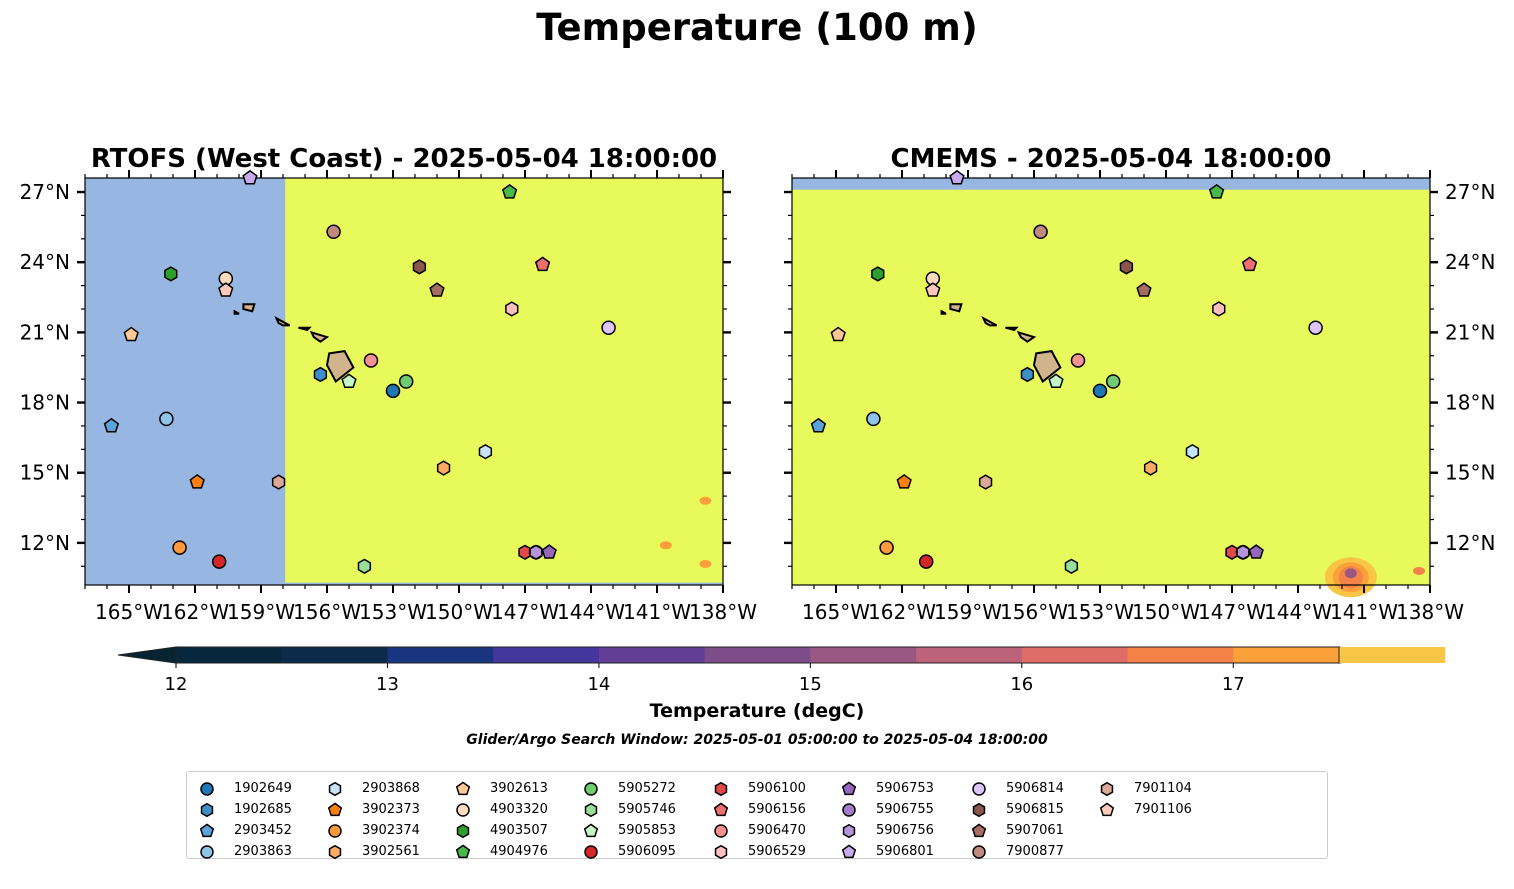  Describe the element at coordinates (591, 612) in the screenshot. I see `x-tick-label: 144°W` at that location.